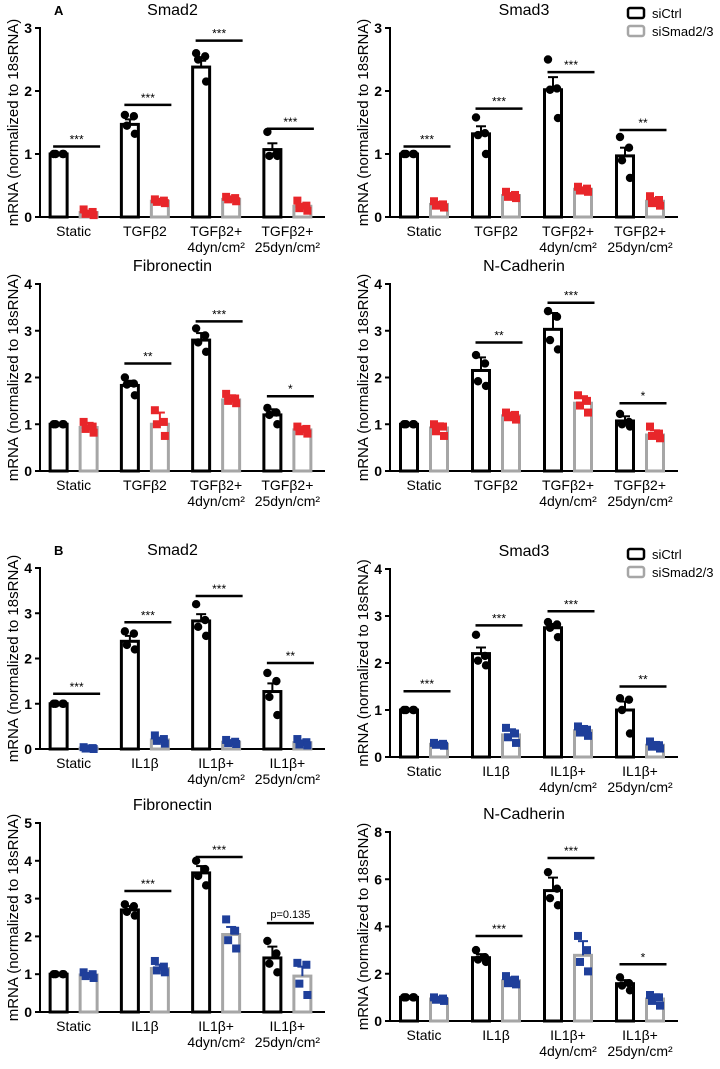  What do you see at coordinates (682, 572) in the screenshot?
I see `legend-label: siSmad2/3` at bounding box center [682, 572].